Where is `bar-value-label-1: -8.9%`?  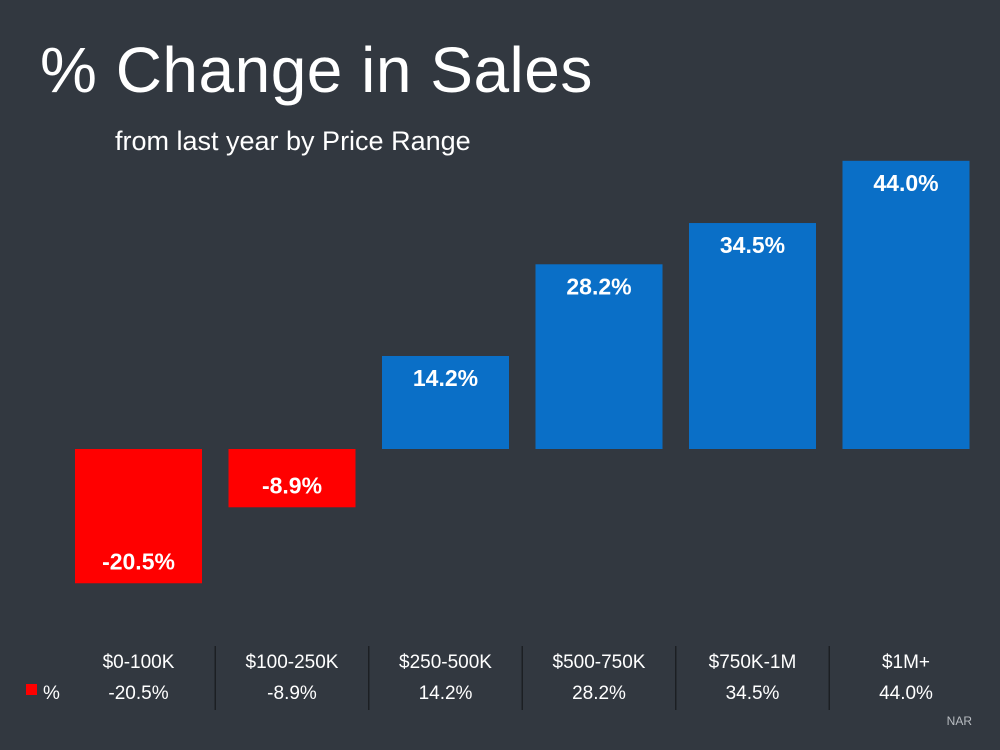
bar-value-label-1: -8.9% is located at coordinates (292, 485).